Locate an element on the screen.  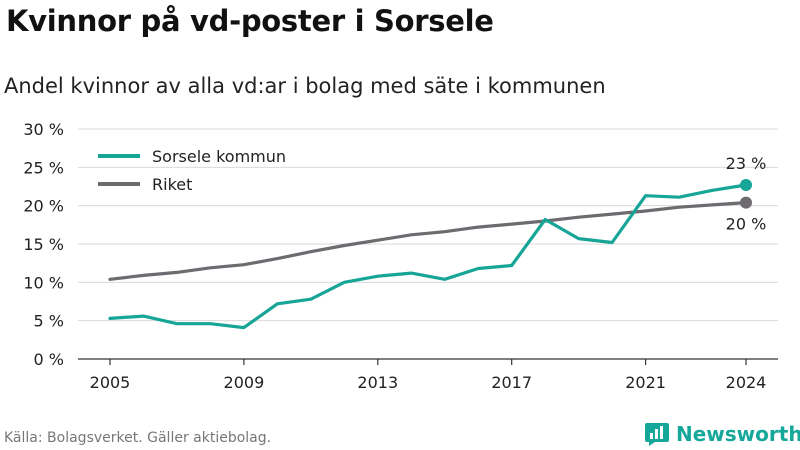
x-tick-label: 2024 is located at coordinates (746, 382).